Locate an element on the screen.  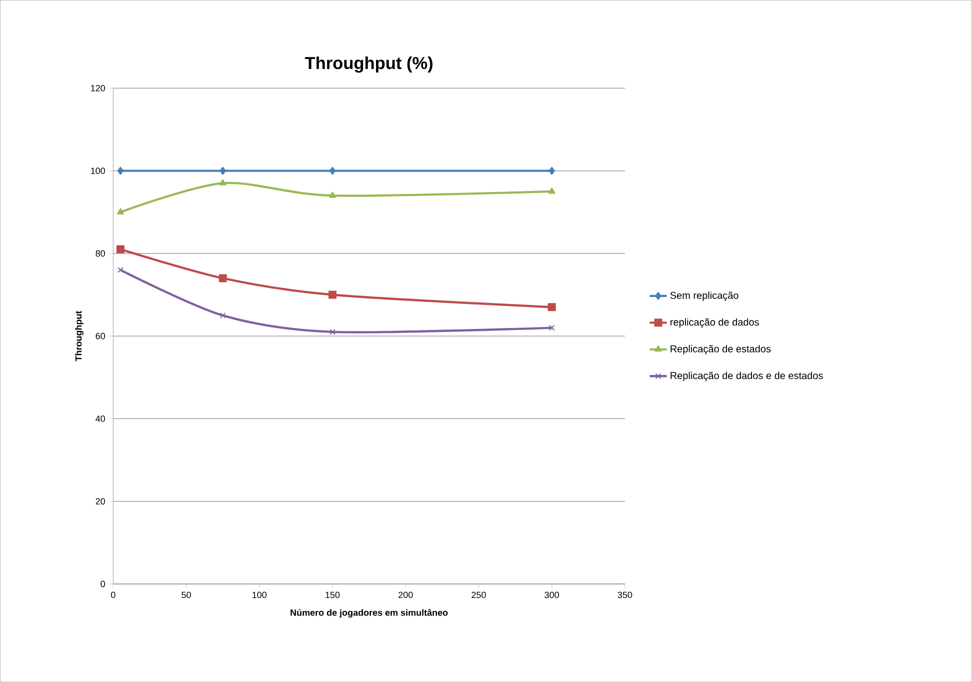
legend-label: Replicação de estados is located at coordinates (720, 349).